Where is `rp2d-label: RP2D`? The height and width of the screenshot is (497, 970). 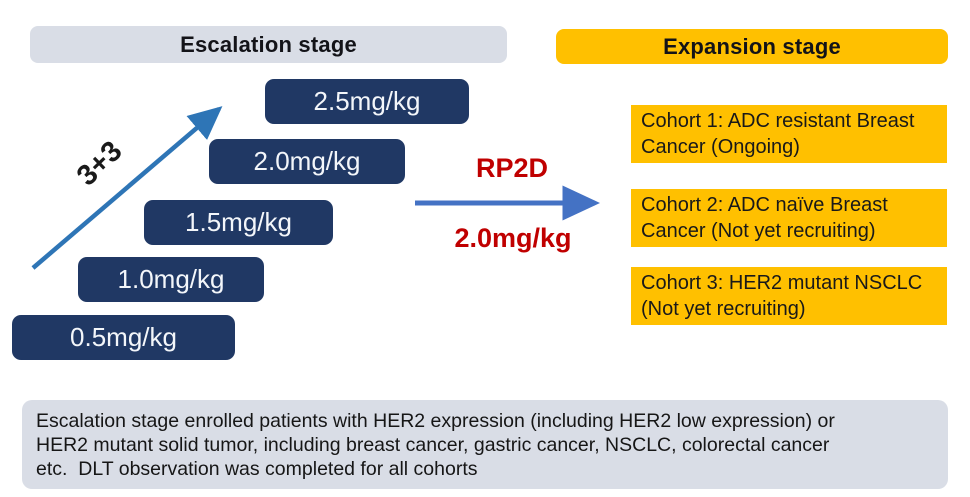 rp2d-label: RP2D is located at coordinates (512, 168).